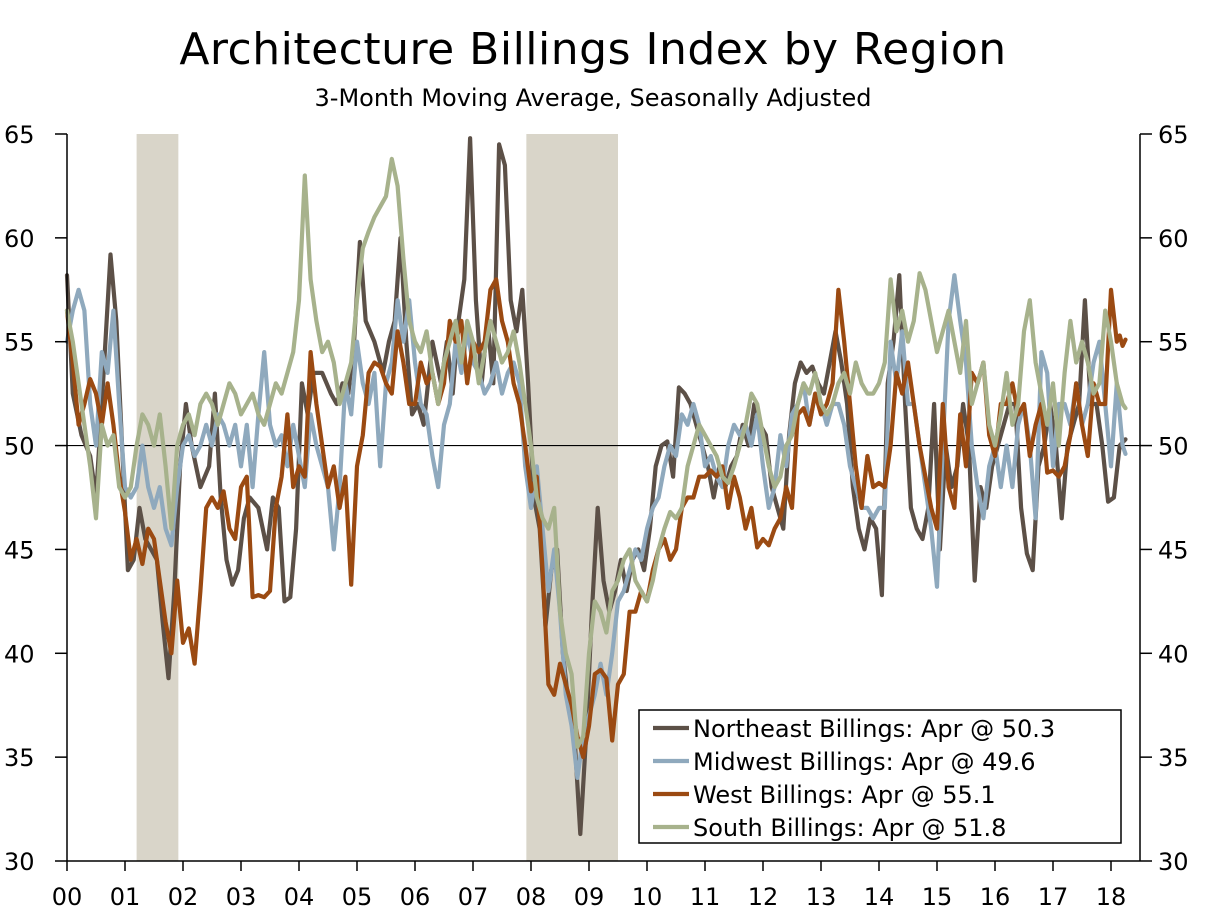 The width and height of the screenshot is (1212, 922). I want to click on x-tick-label: 09, so click(589, 897).